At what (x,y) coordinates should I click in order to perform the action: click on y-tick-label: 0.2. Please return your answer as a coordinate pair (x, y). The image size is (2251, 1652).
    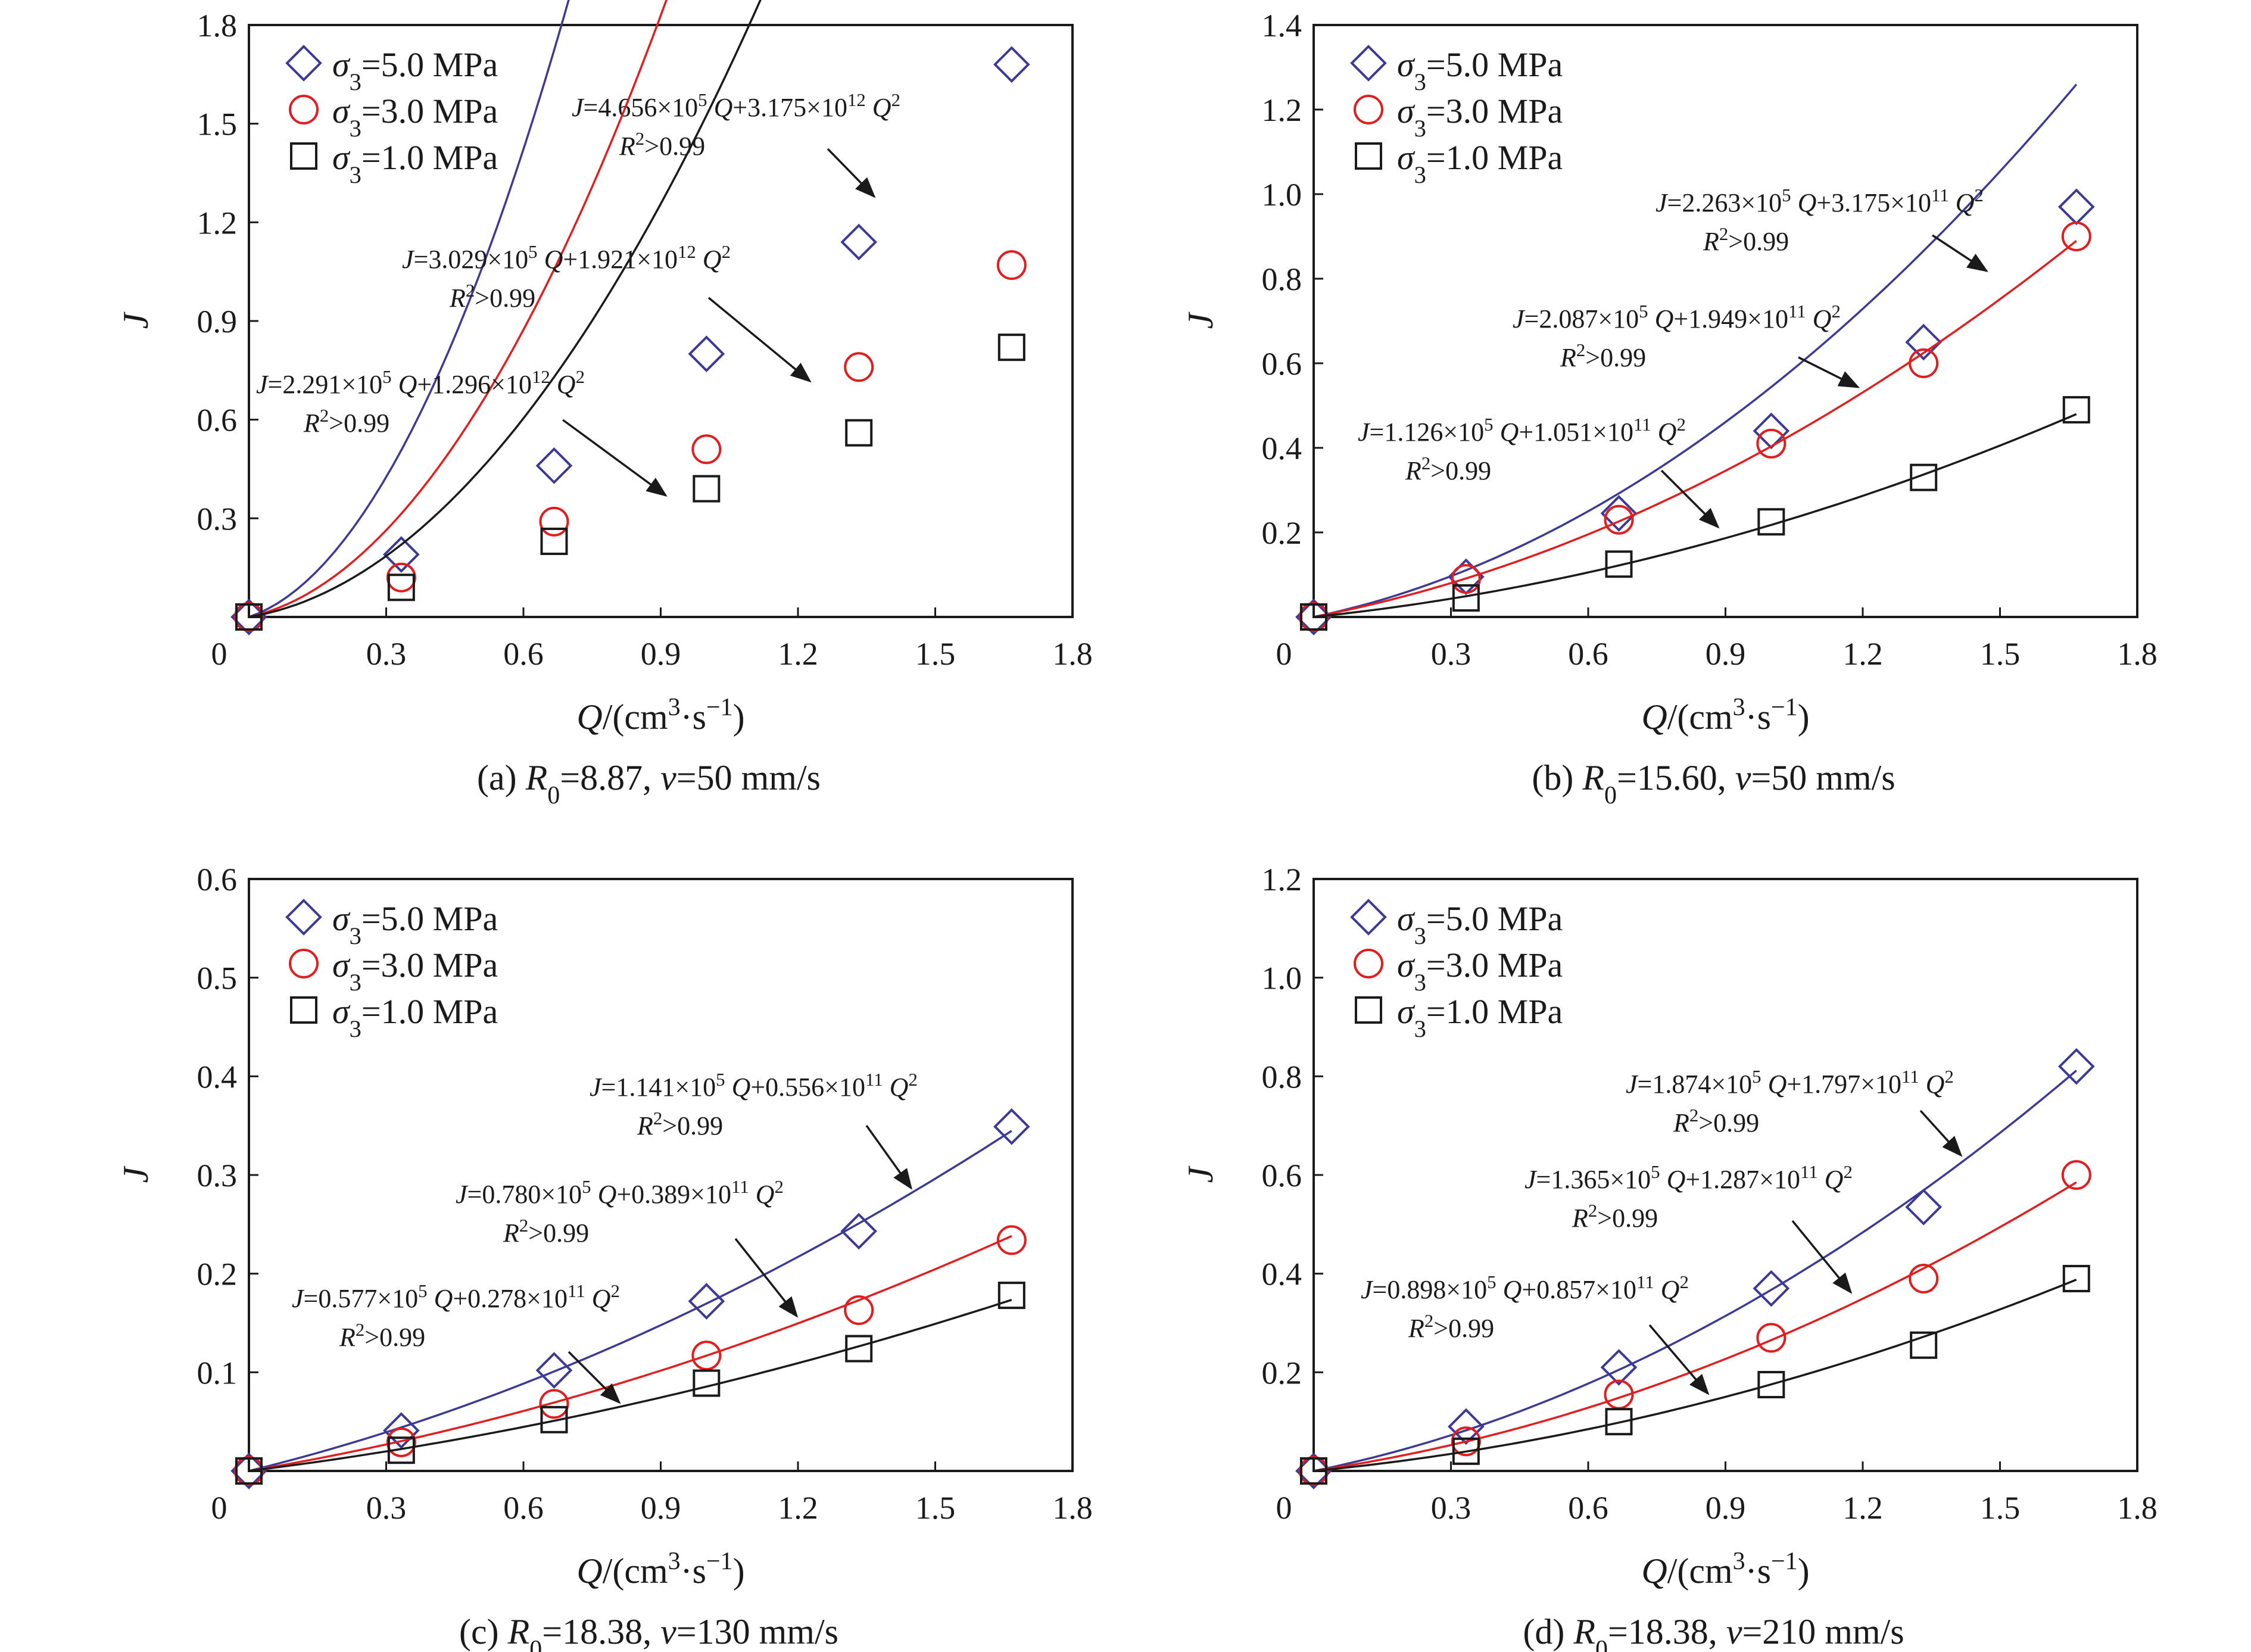
    Looking at the image, I should click on (1282, 533).